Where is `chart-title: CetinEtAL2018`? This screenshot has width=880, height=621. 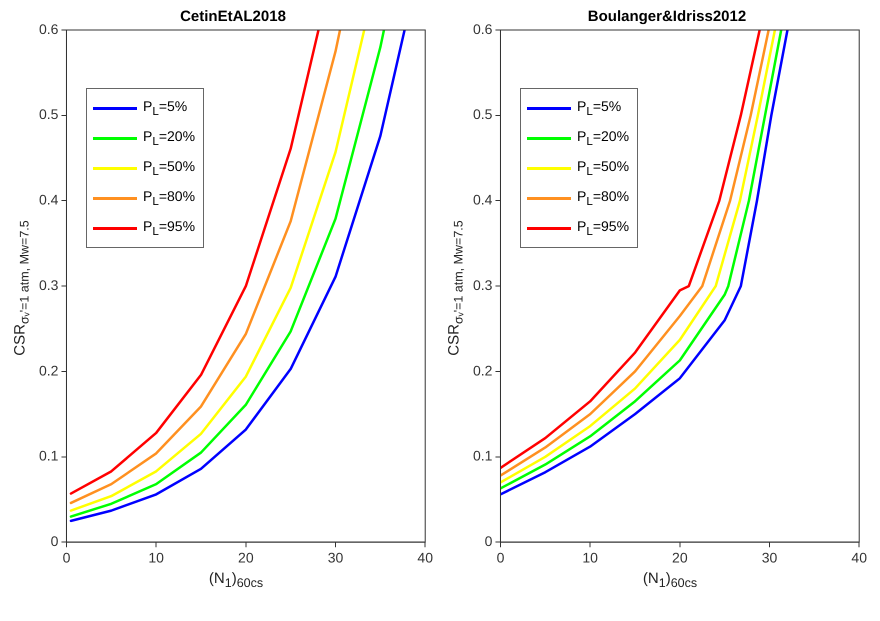
chart-title: CetinEtAL2018 is located at coordinates (233, 17).